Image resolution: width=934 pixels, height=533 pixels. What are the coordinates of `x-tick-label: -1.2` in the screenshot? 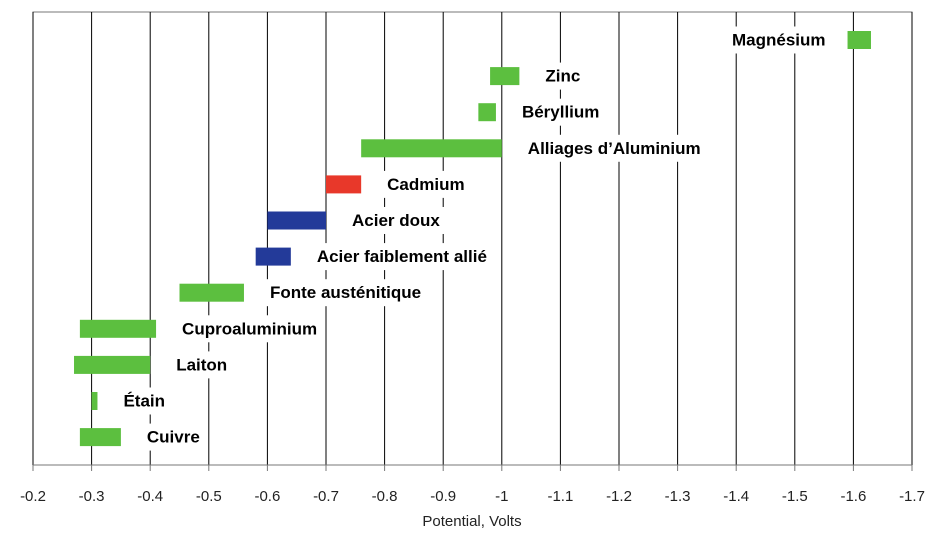 It's located at (619, 496).